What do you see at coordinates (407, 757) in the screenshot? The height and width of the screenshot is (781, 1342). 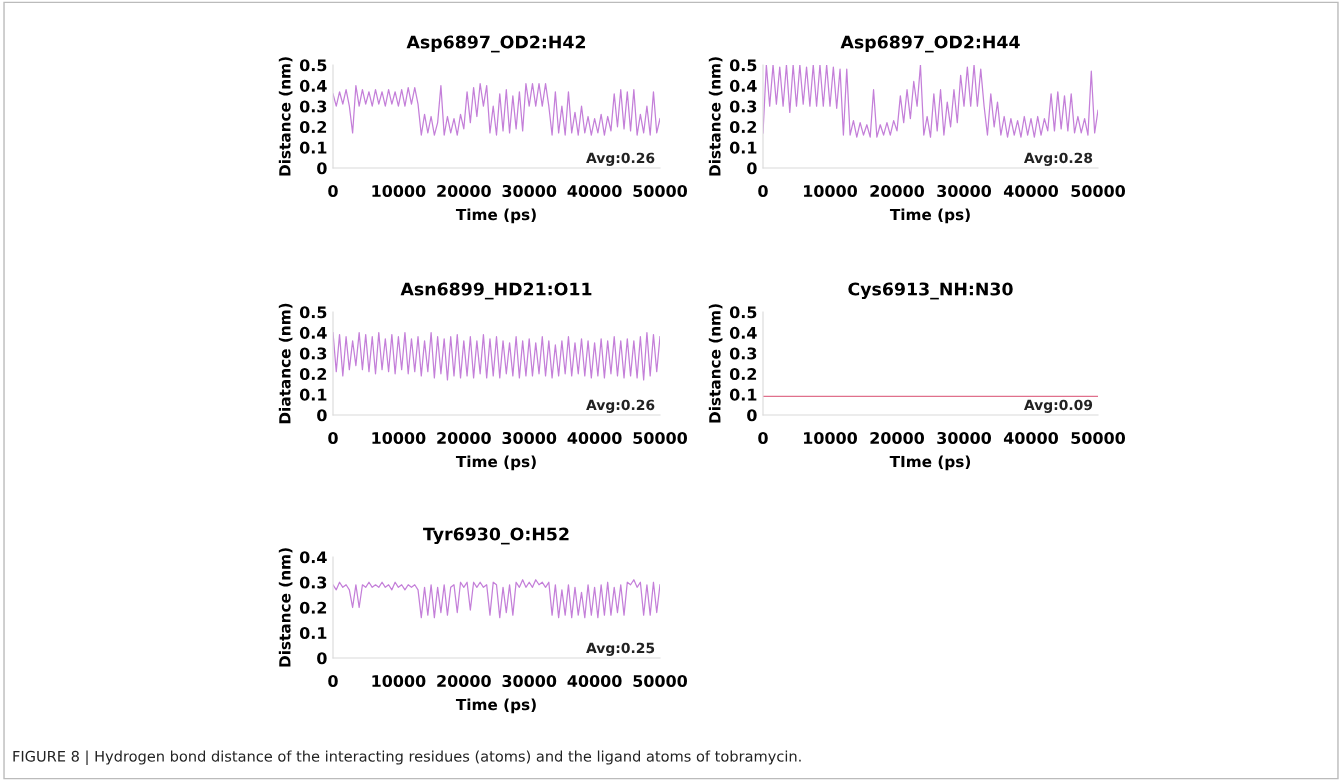 I see `caption: FIGURE 8 | Hydrogen bond distance of the interacting residues (atoms) and the ligand atoms of tobramycin.` at bounding box center [407, 757].